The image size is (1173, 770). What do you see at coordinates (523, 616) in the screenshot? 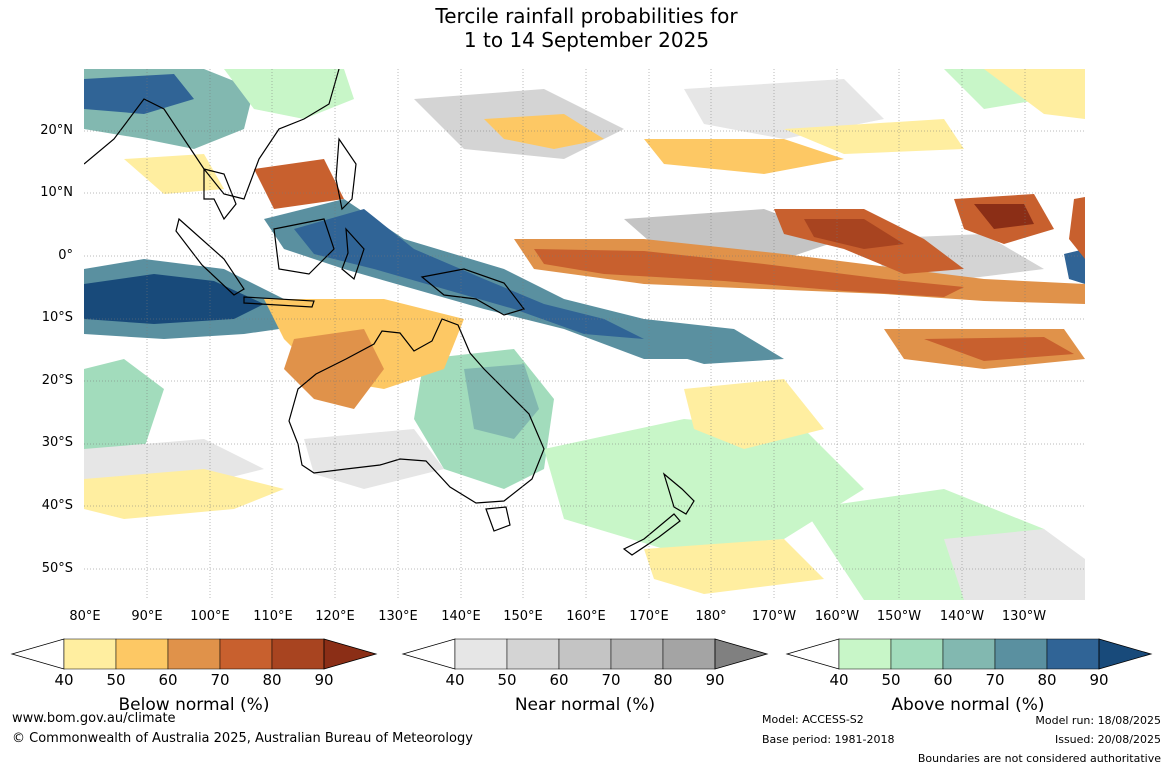
I see `lon-label-150e: 150°E` at bounding box center [523, 616].